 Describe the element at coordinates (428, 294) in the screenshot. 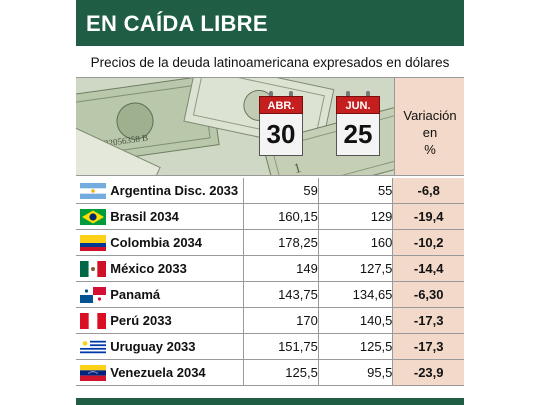

I see `variation-value: -6,30` at that location.